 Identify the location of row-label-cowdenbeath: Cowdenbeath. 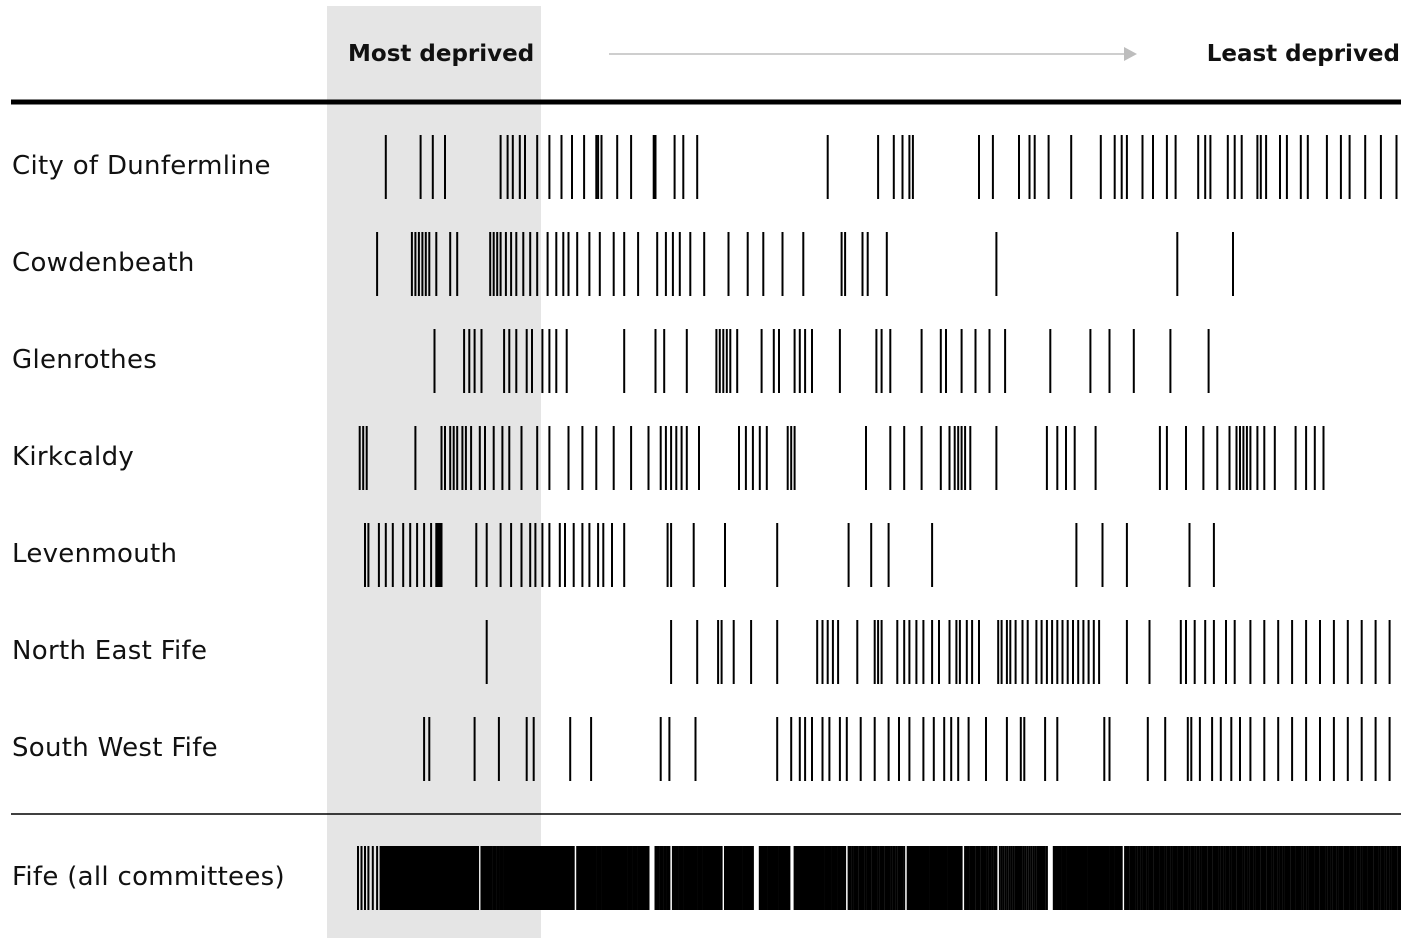
(103, 263).